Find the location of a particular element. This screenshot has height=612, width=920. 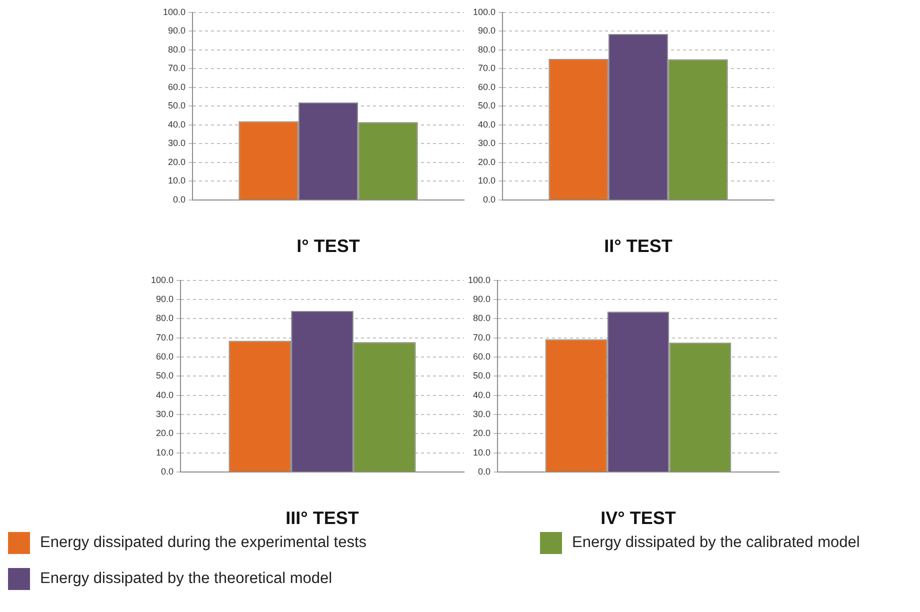

legend-label: Energy dissipated during the experimental tests is located at coordinates (203, 543).